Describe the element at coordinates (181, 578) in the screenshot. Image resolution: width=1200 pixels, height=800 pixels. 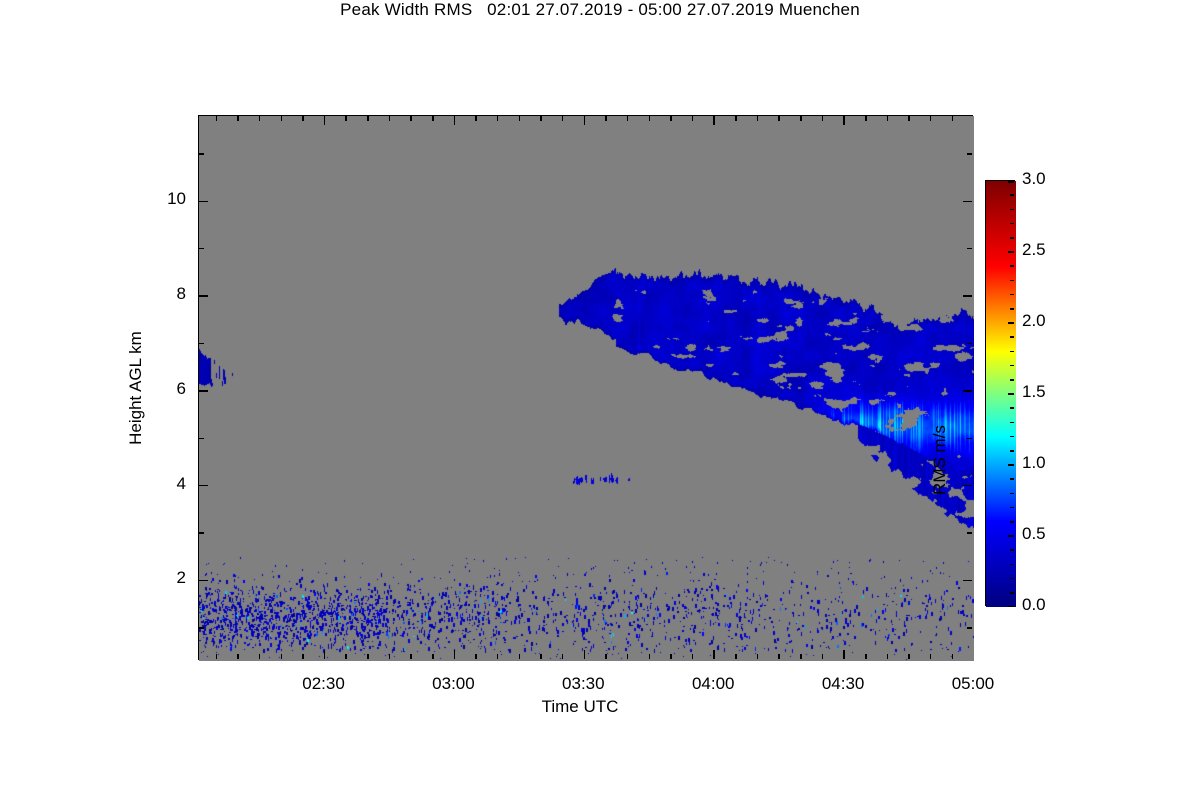
I see `y-tick-label: 2` at that location.